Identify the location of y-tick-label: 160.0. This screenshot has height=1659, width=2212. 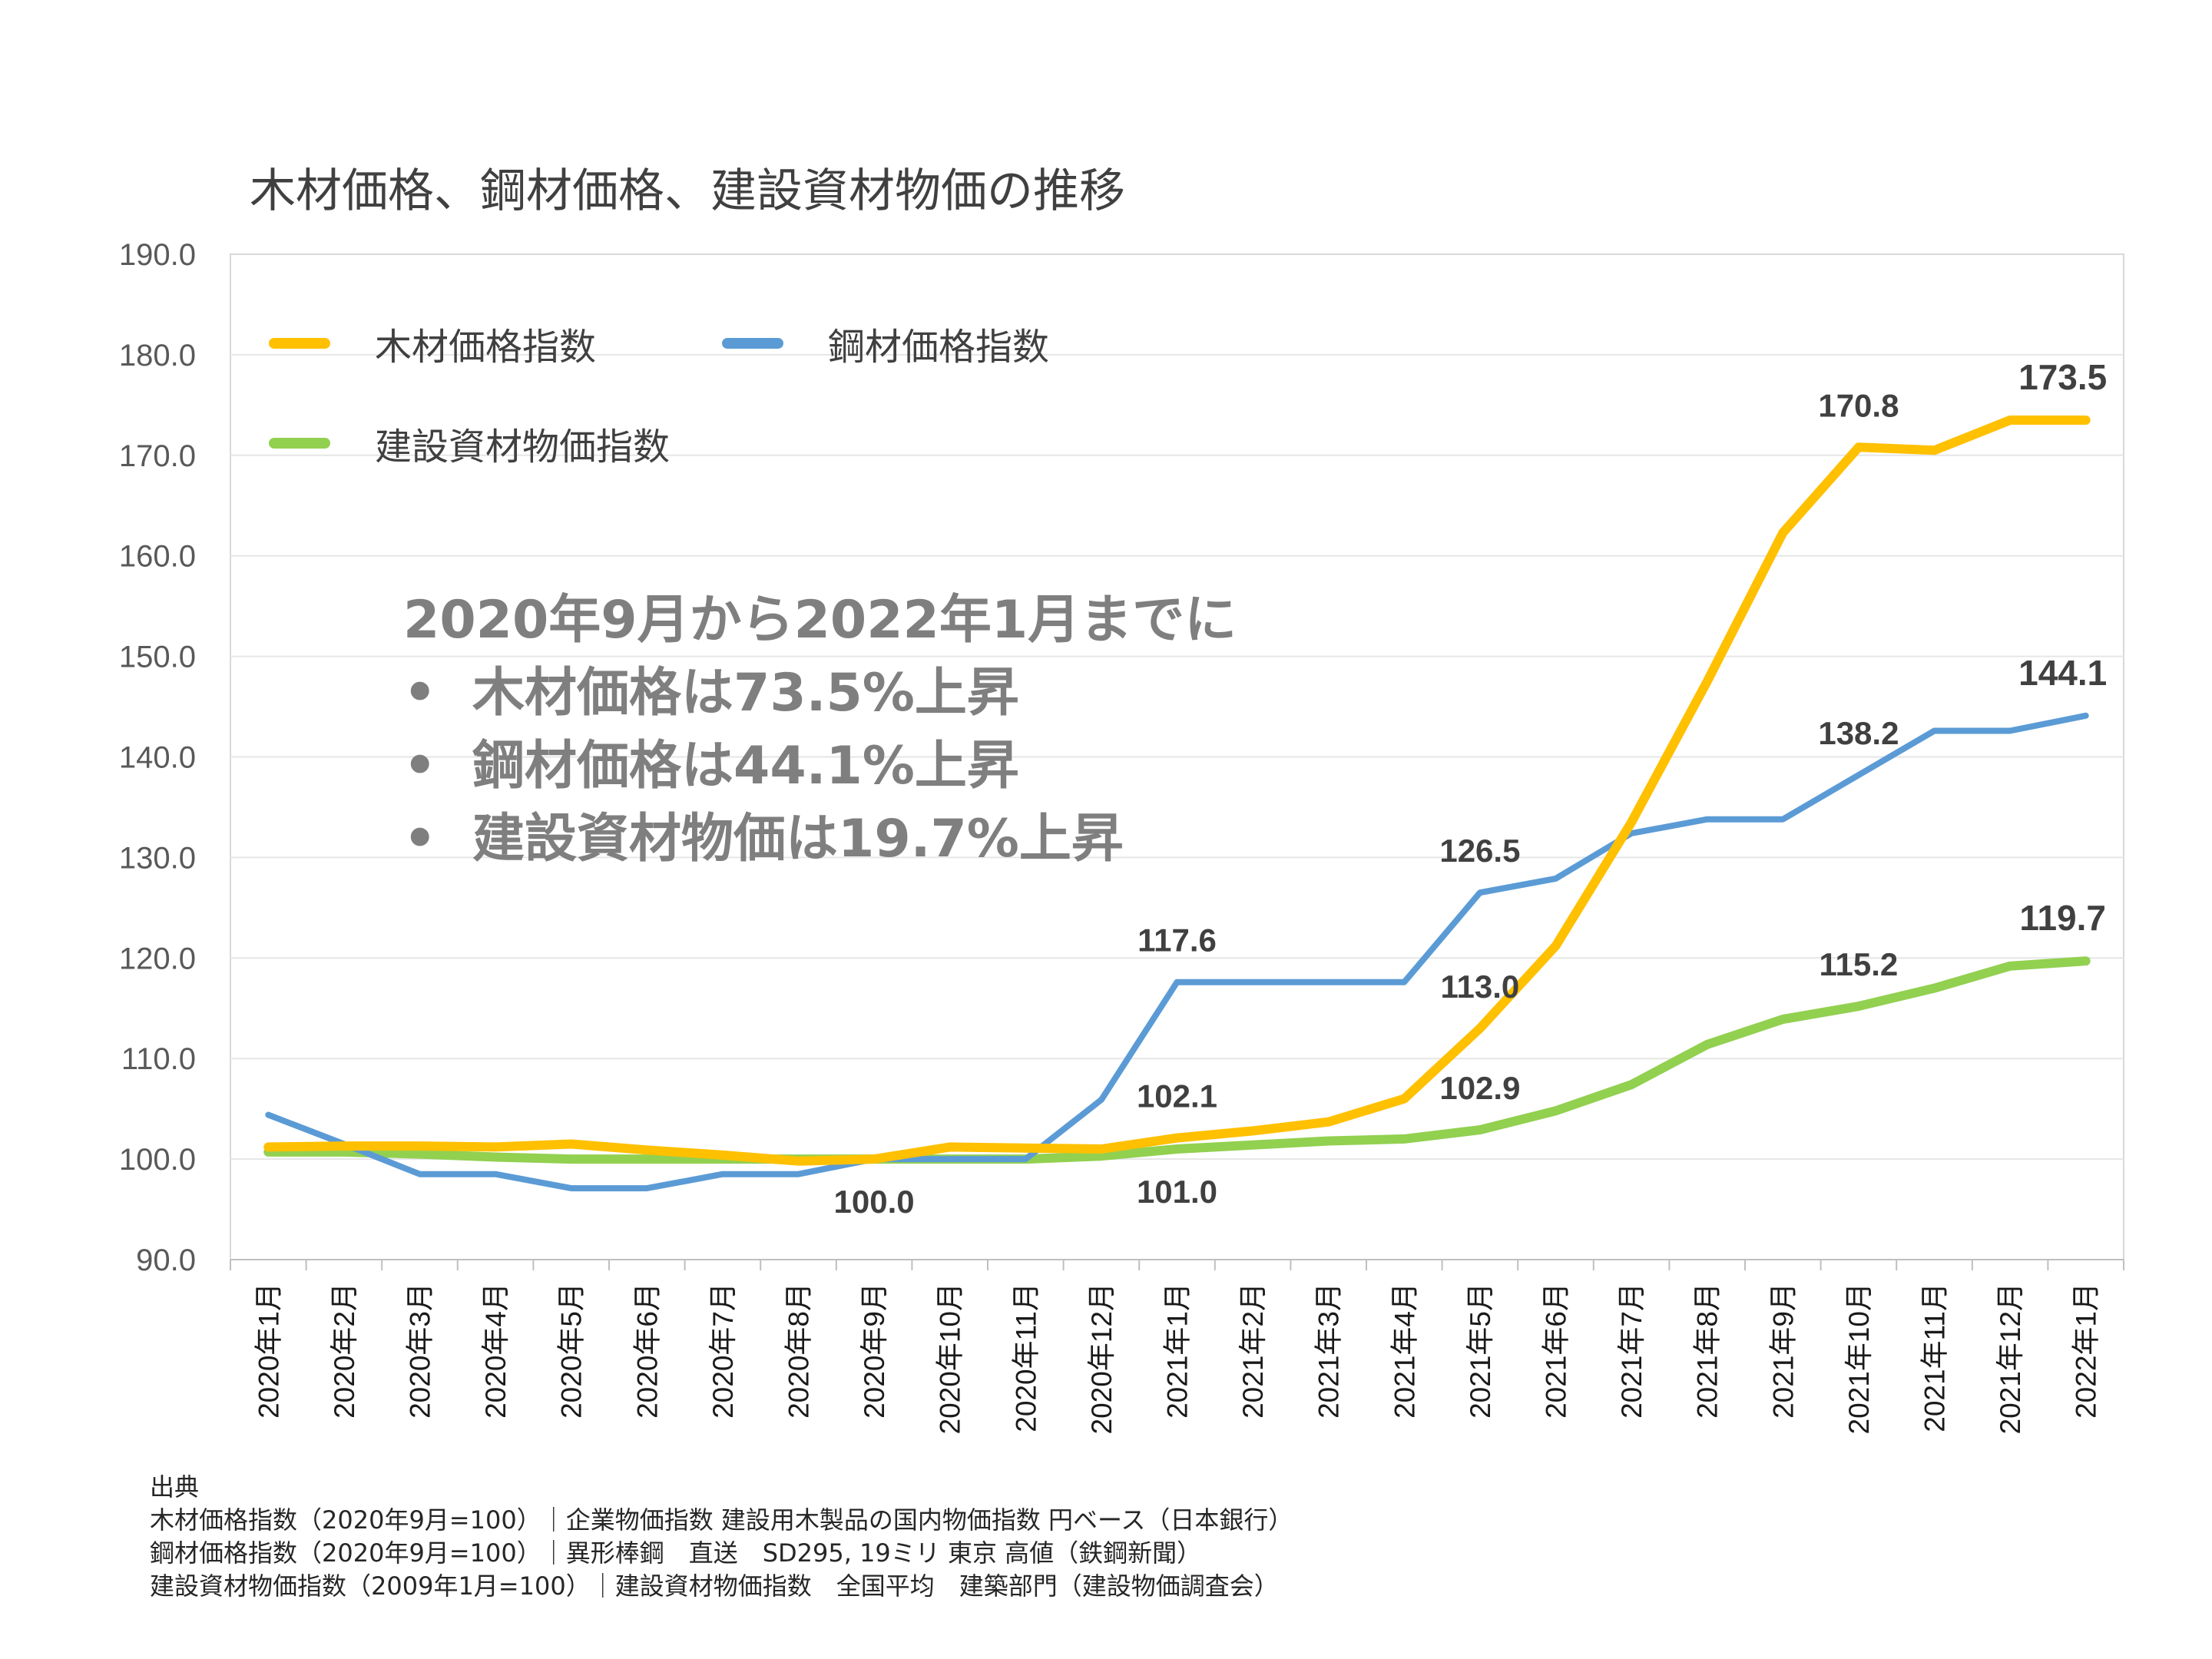
(157, 557).